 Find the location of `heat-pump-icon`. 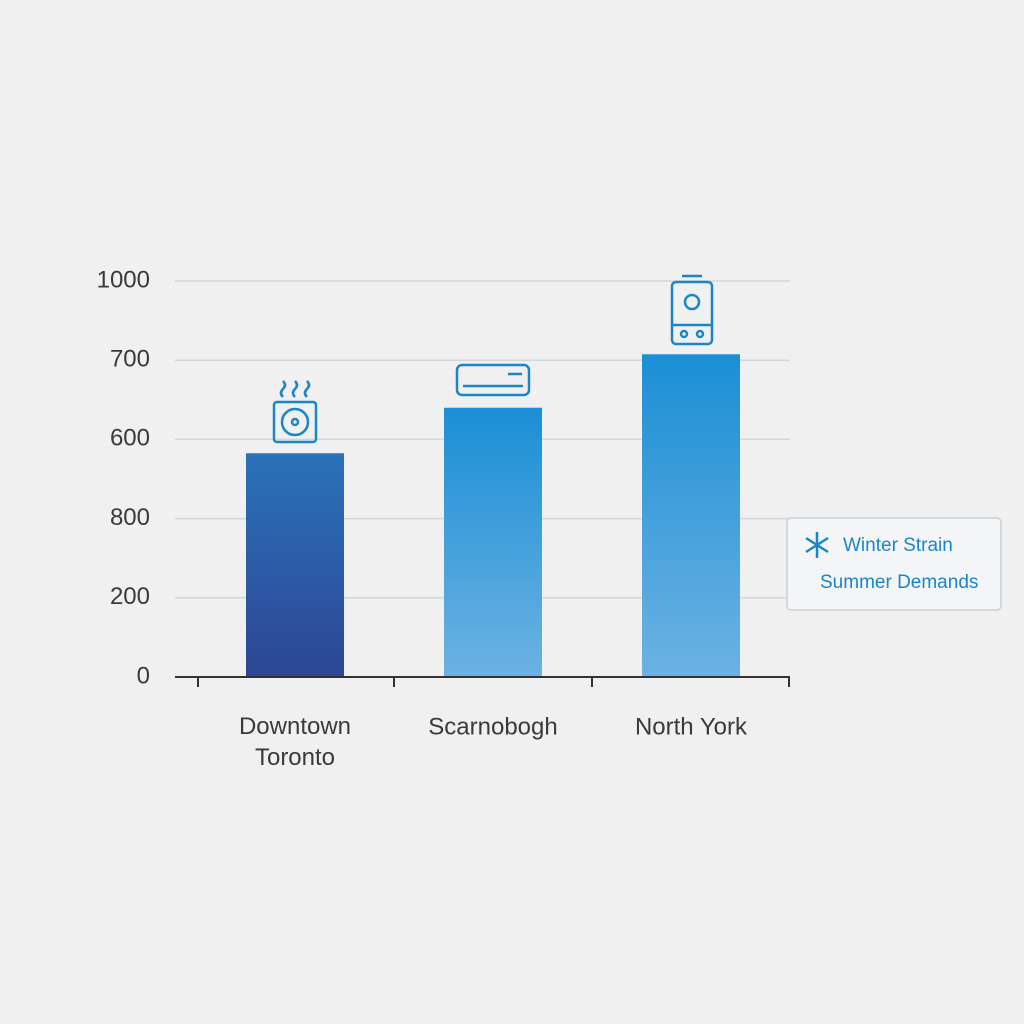

heat-pump-icon is located at coordinates (295, 412).